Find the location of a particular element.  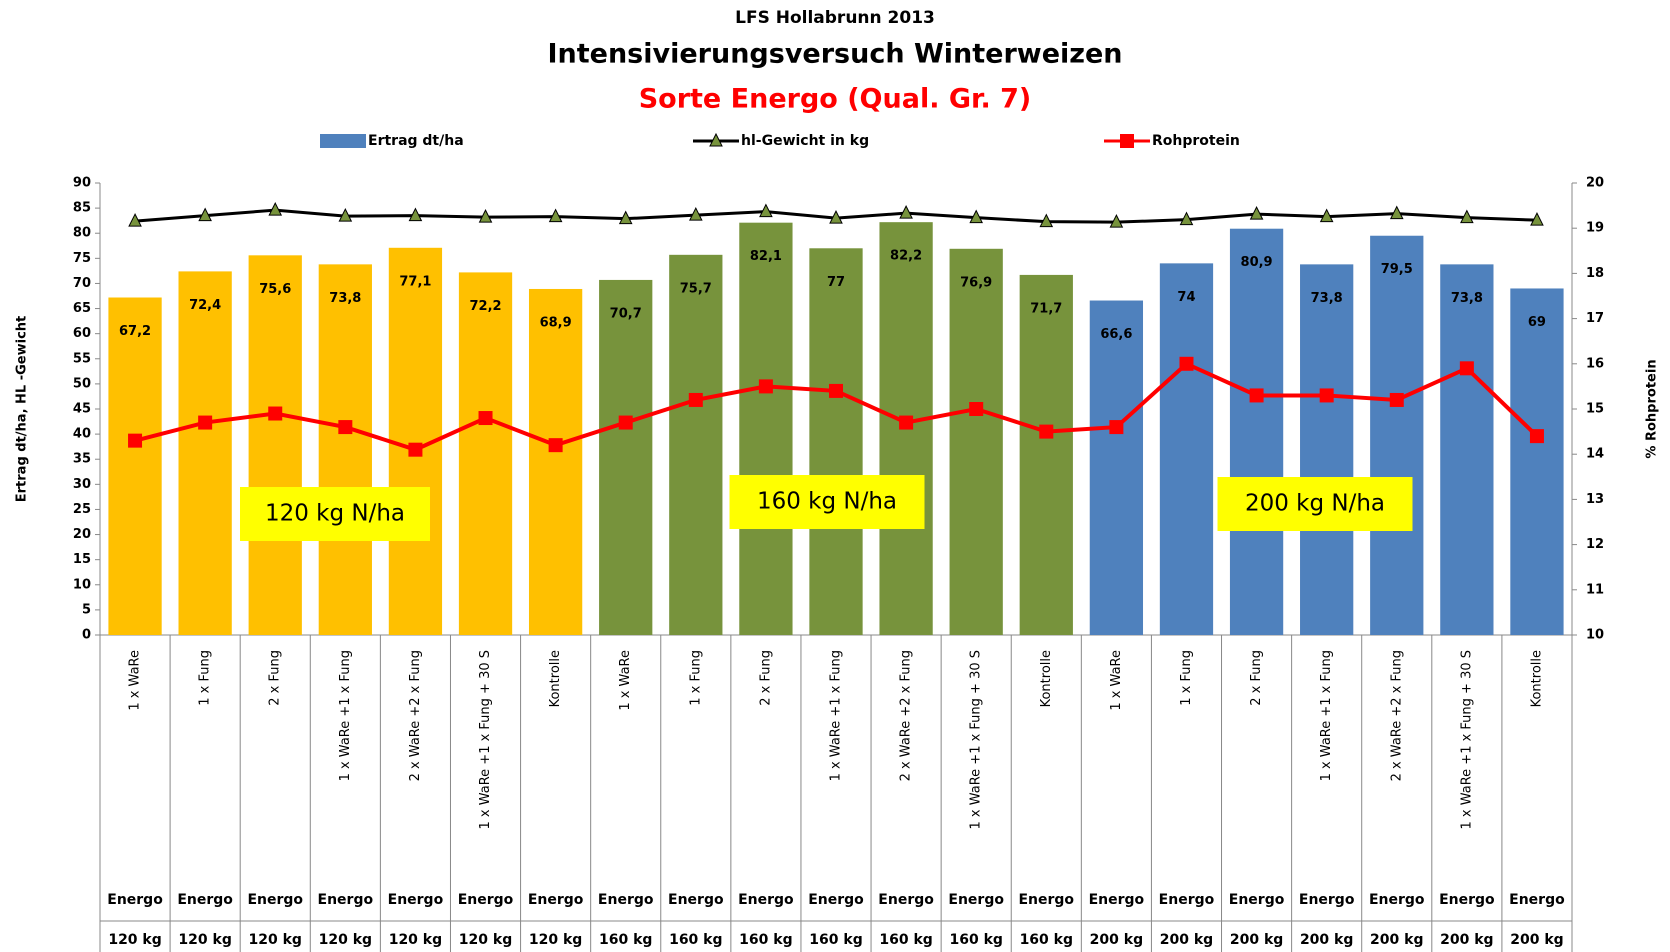

annotation: 120 kg N/ha is located at coordinates (335, 514).